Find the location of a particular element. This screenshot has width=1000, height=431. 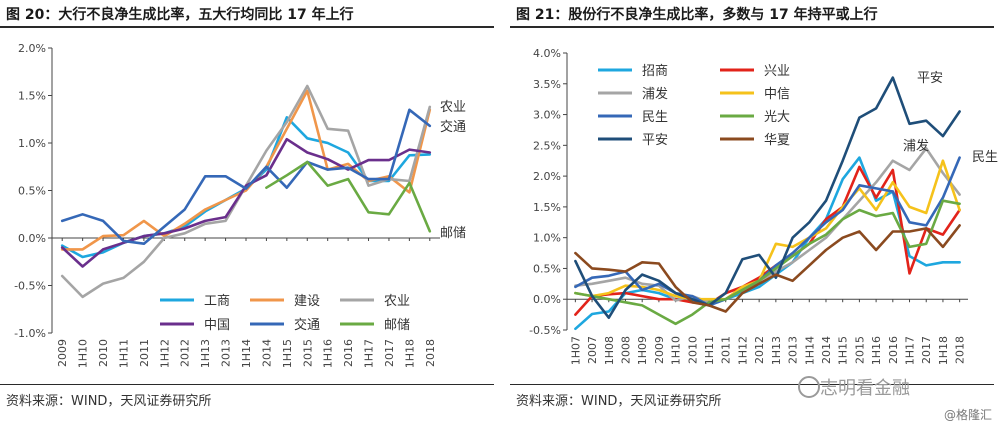

legend-label: 中信 is located at coordinates (777, 94).